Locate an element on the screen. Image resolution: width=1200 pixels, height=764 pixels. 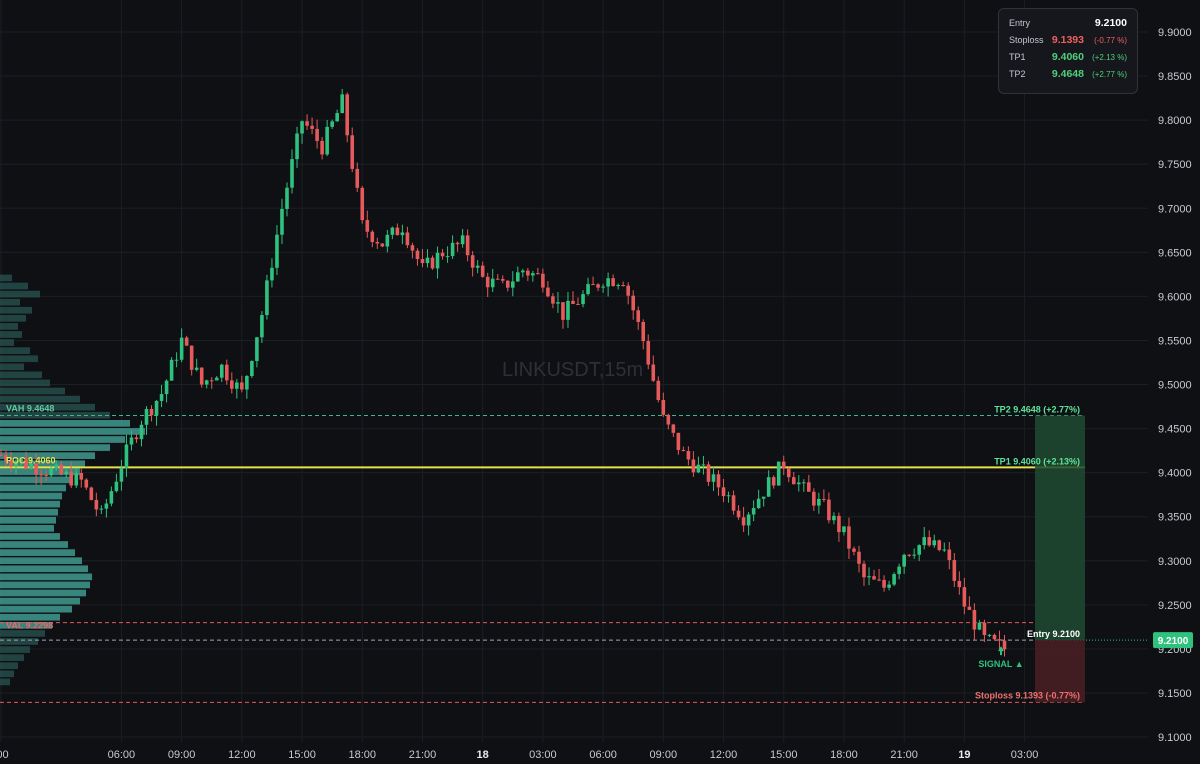
price-tick-label: 9.1000 is located at coordinates (1175, 738).